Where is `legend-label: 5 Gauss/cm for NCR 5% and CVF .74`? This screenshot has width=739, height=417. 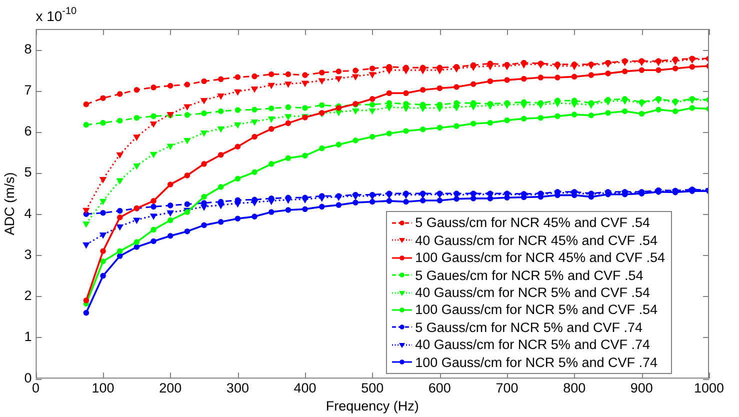
legend-label: 5 Gauss/cm for NCR 5% and CVF .74 is located at coordinates (528, 327).